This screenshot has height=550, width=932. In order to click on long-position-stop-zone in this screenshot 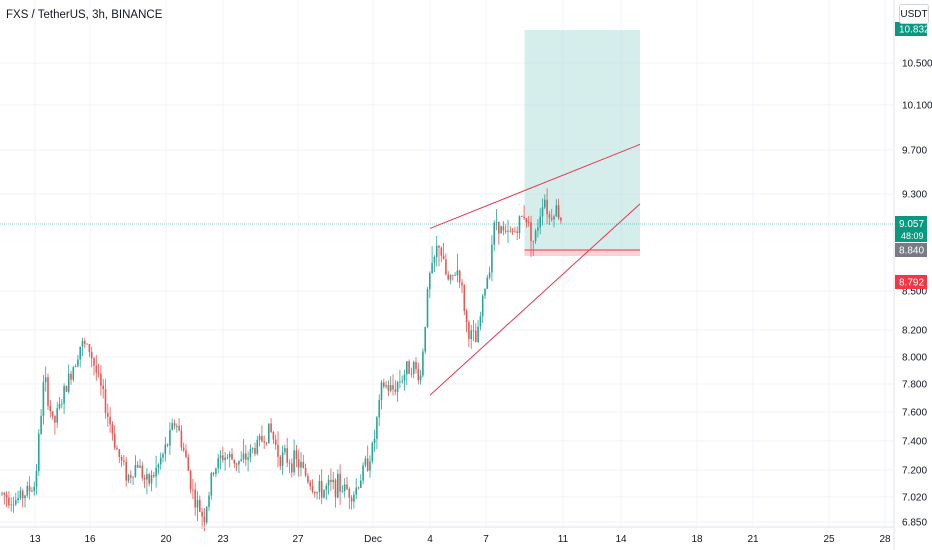, I will do `click(582, 253)`.